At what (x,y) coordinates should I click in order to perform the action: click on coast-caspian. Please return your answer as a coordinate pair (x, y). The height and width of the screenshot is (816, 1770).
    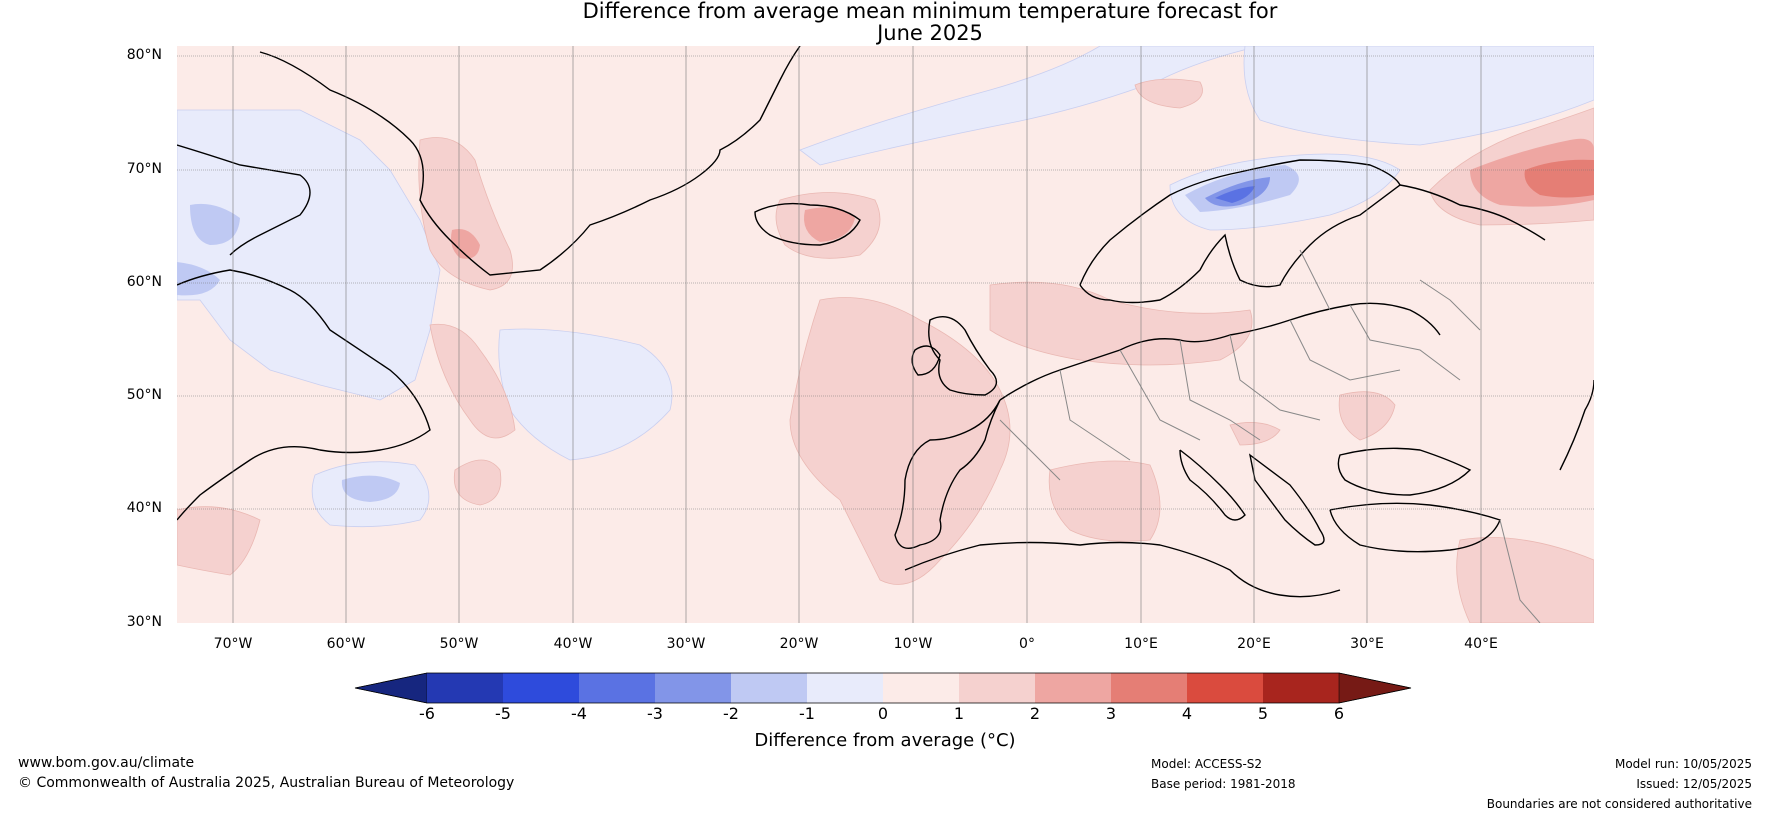
    Looking at the image, I should click on (1576, 425).